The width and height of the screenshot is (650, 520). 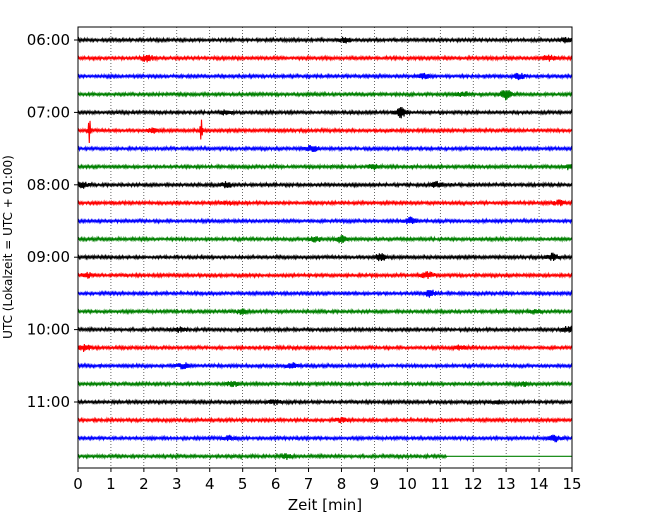 I want to click on x-tick-label: 3, so click(x=177, y=484).